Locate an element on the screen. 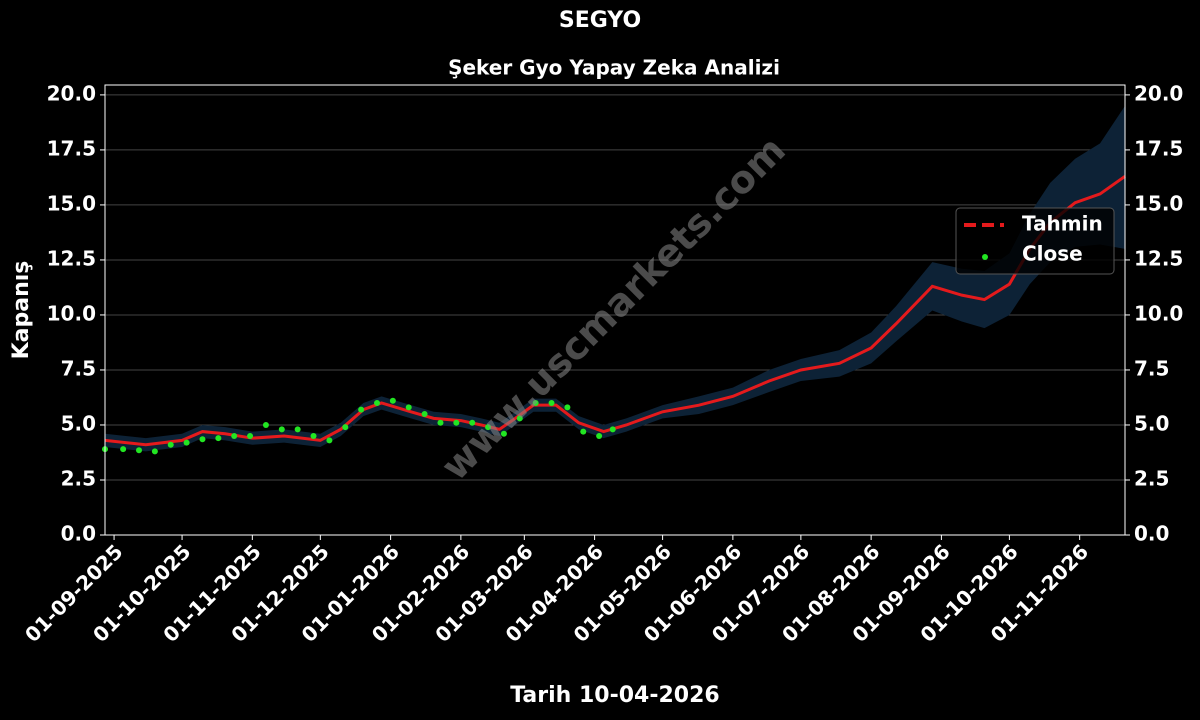 The image size is (1200, 720). y-axis-label: Kapanış is located at coordinates (21, 310).